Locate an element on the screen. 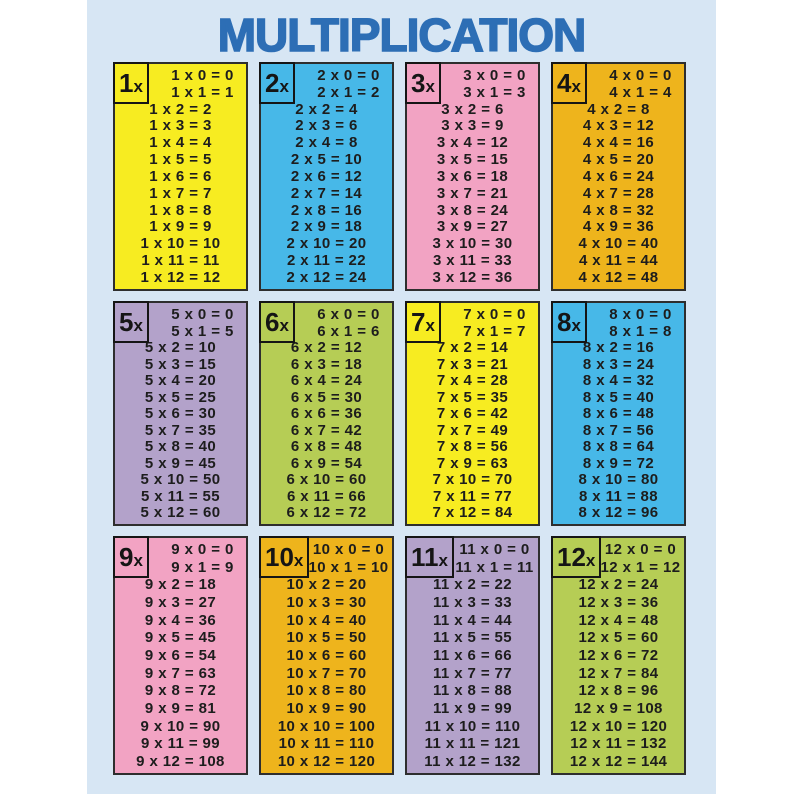  equation: 12 x 4 = 48 is located at coordinates (618, 620).